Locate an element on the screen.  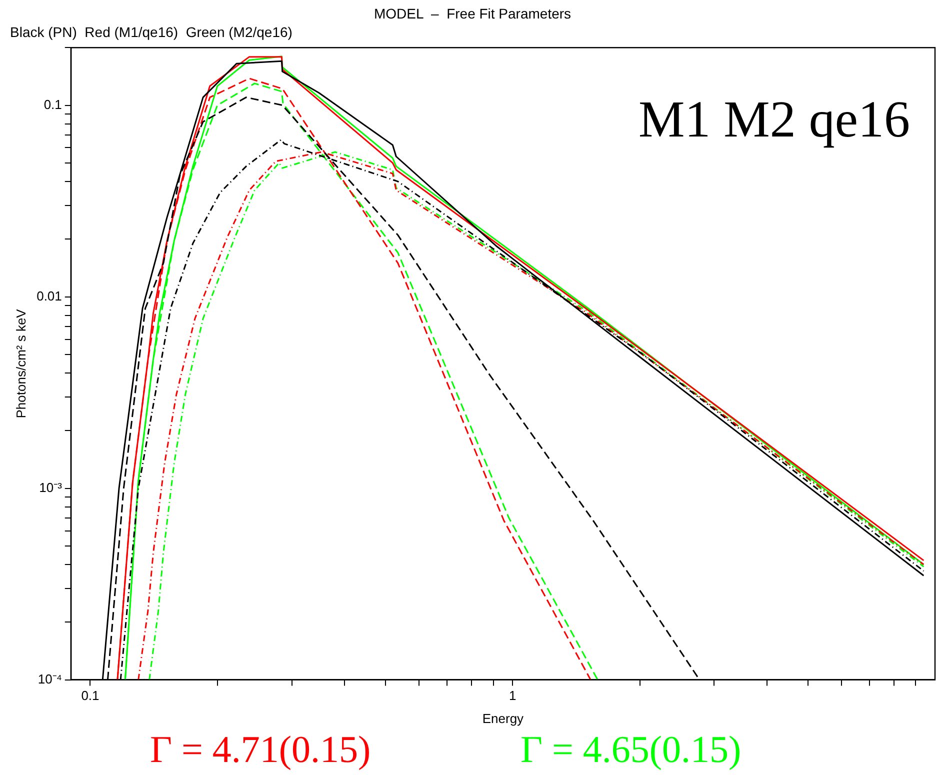
annotation: M1 M2 qe16 is located at coordinates (774, 119).